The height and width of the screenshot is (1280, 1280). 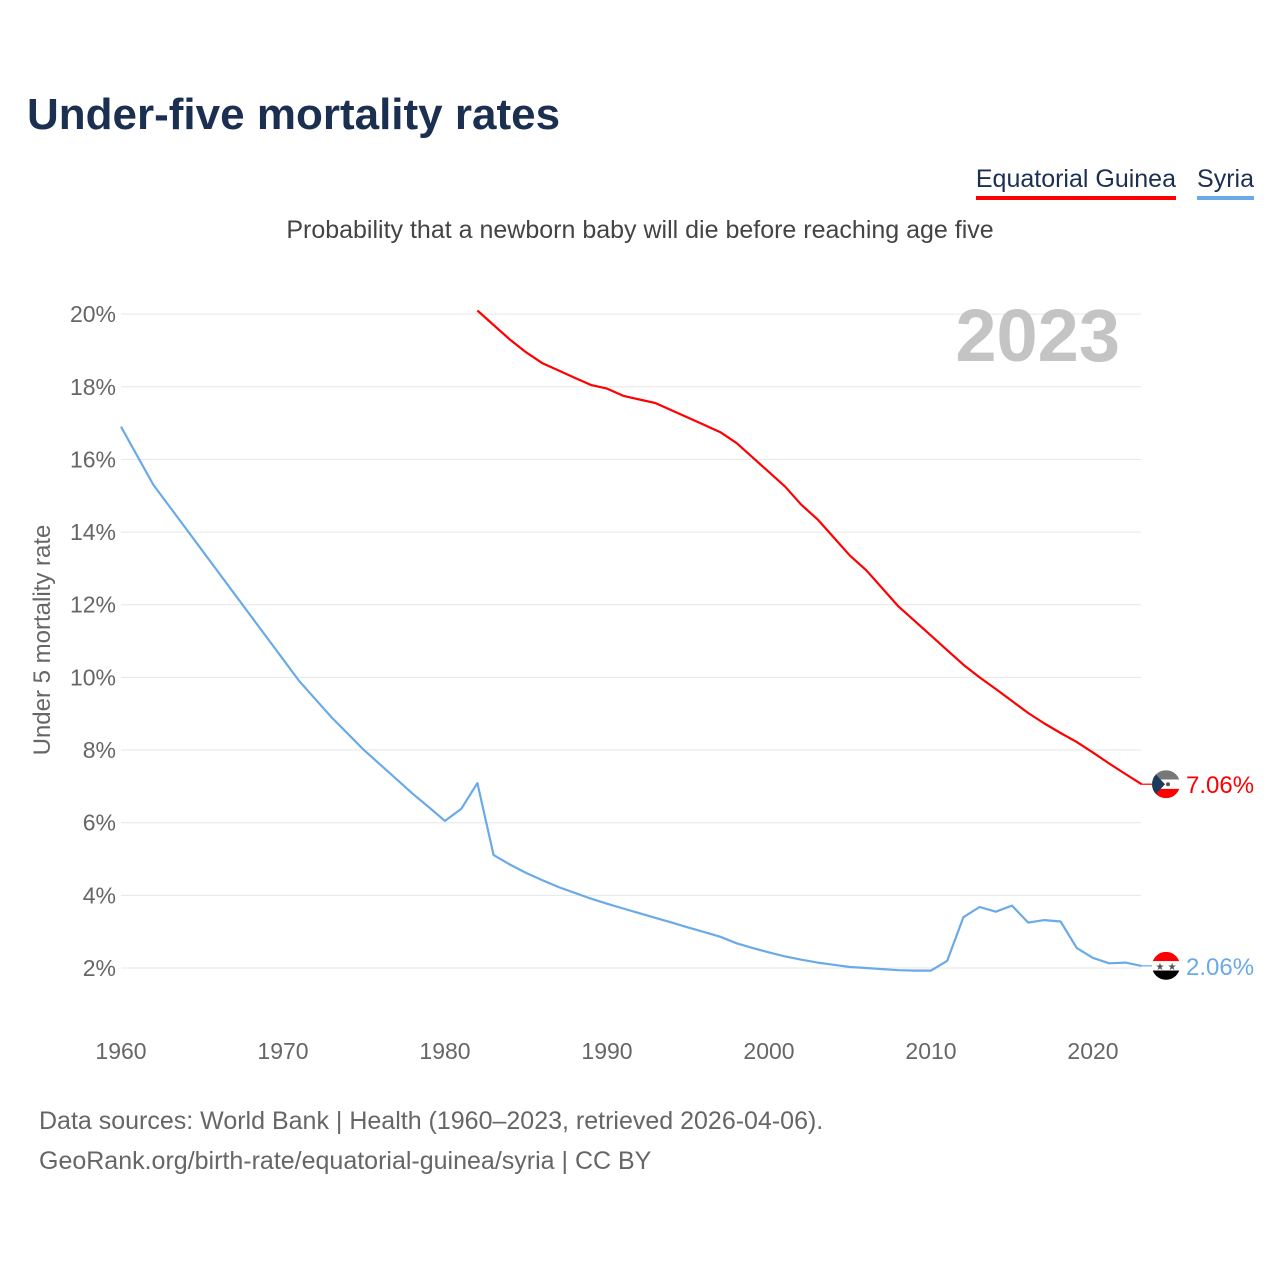 What do you see at coordinates (1220, 785) in the screenshot?
I see `end-value-label: 7.06%` at bounding box center [1220, 785].